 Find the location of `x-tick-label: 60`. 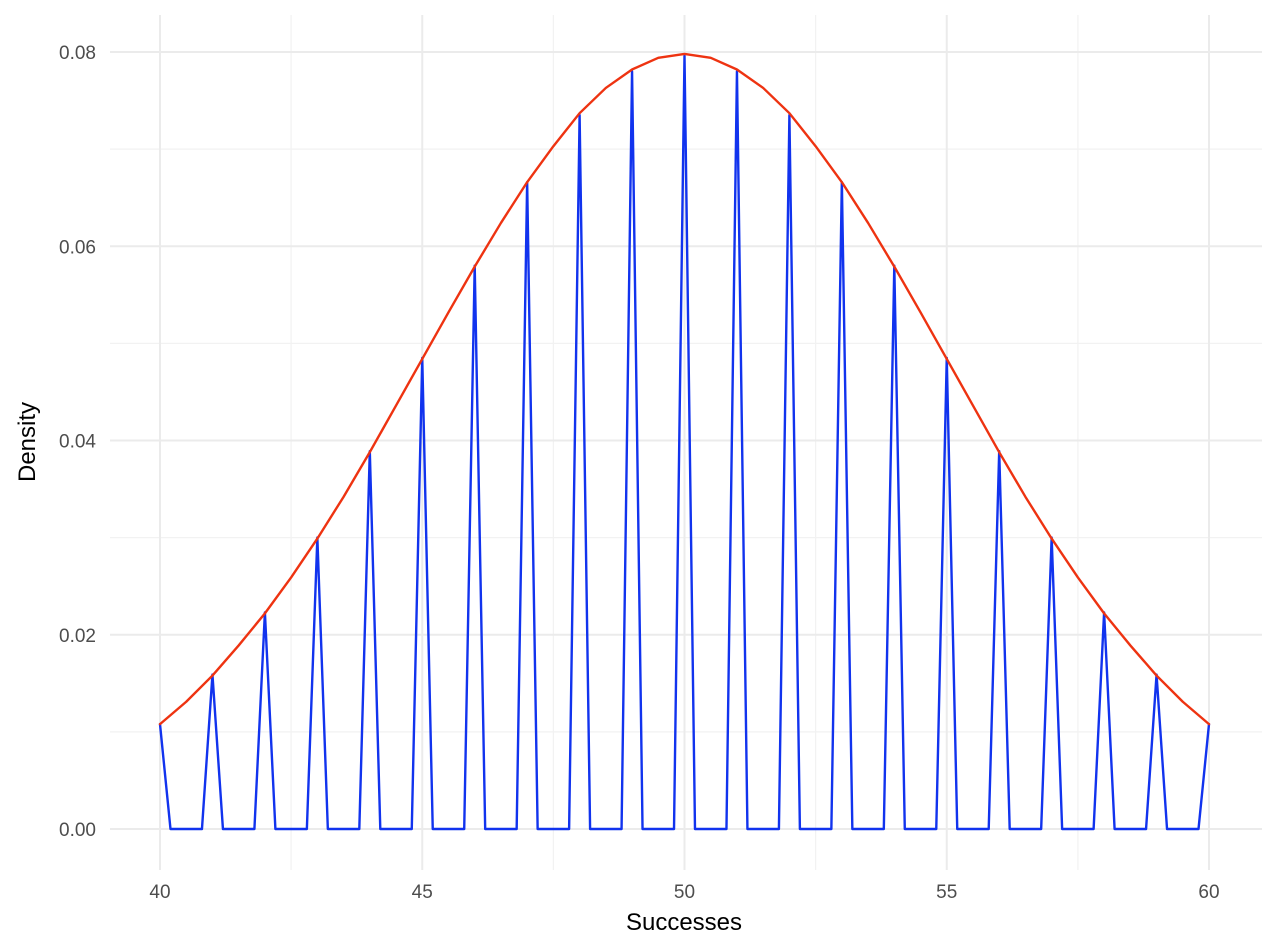

x-tick-label: 60 is located at coordinates (1208, 892).